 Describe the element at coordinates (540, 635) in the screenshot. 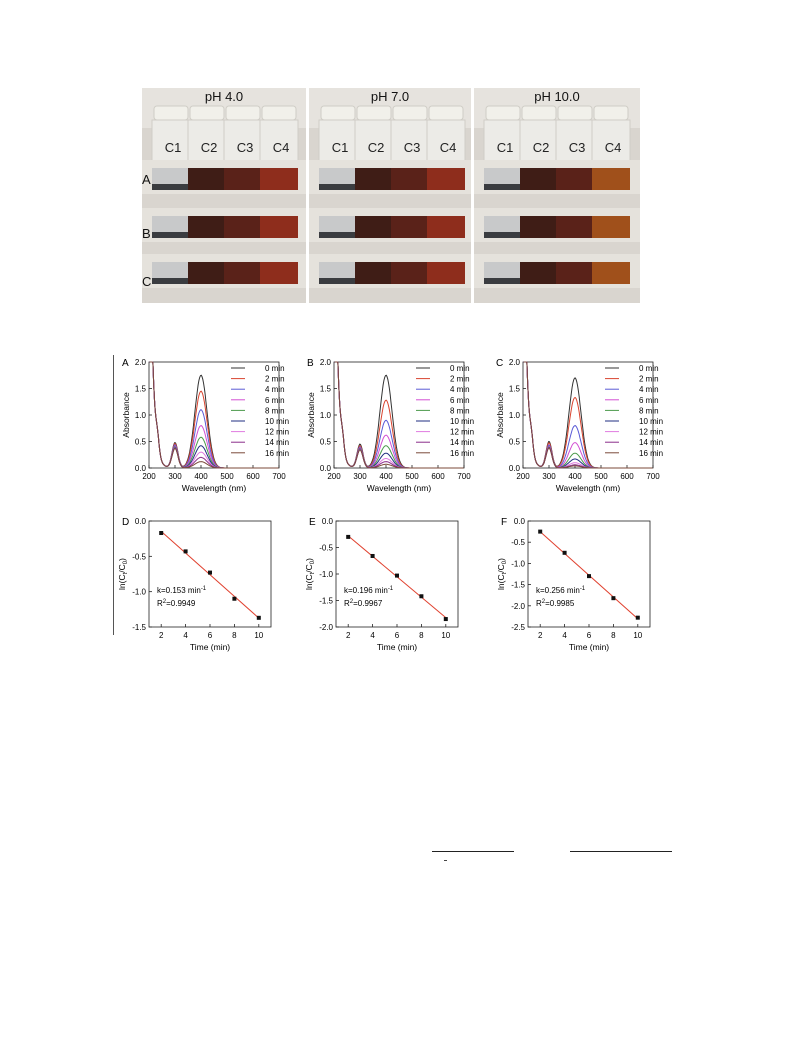

I see `x-tick-label: 2` at that location.